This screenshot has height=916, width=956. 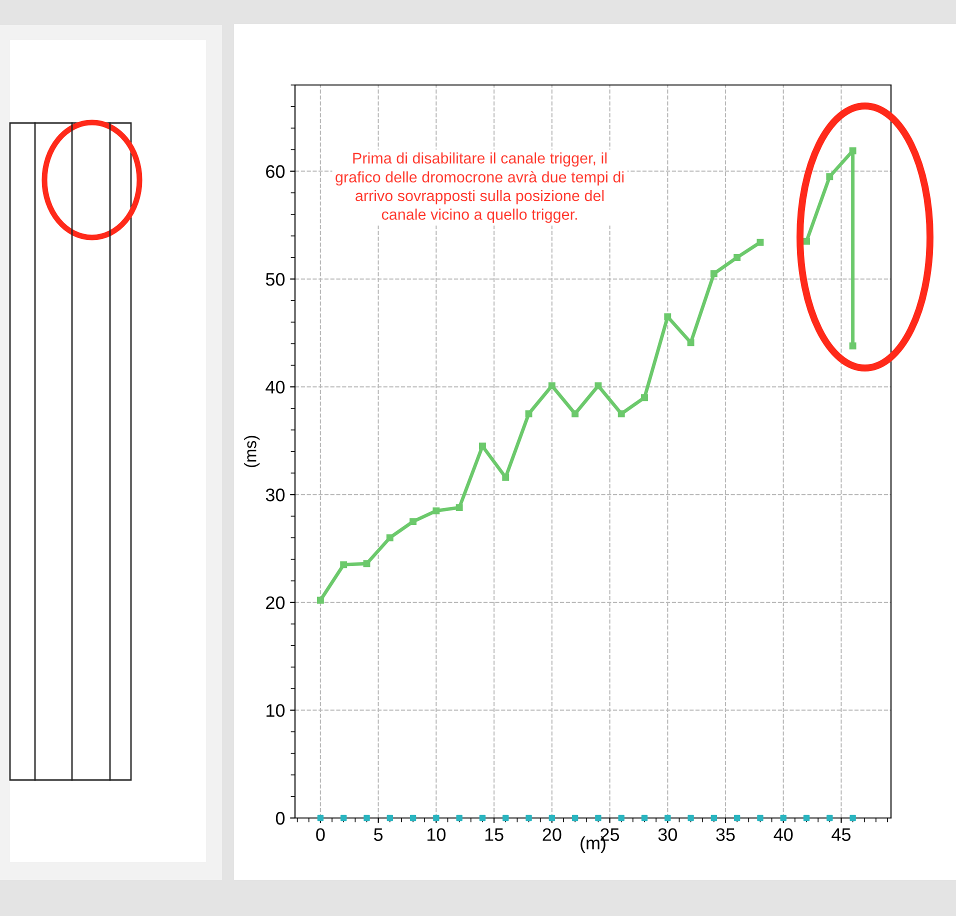 What do you see at coordinates (480, 187) in the screenshot?
I see `annotation: Prima di disabilitare il canale trigger, il grafico delle dromocrone avrà due tempi di arrivo sovrapposti sulla posizione del canale vicino a quello trigger.` at bounding box center [480, 187].